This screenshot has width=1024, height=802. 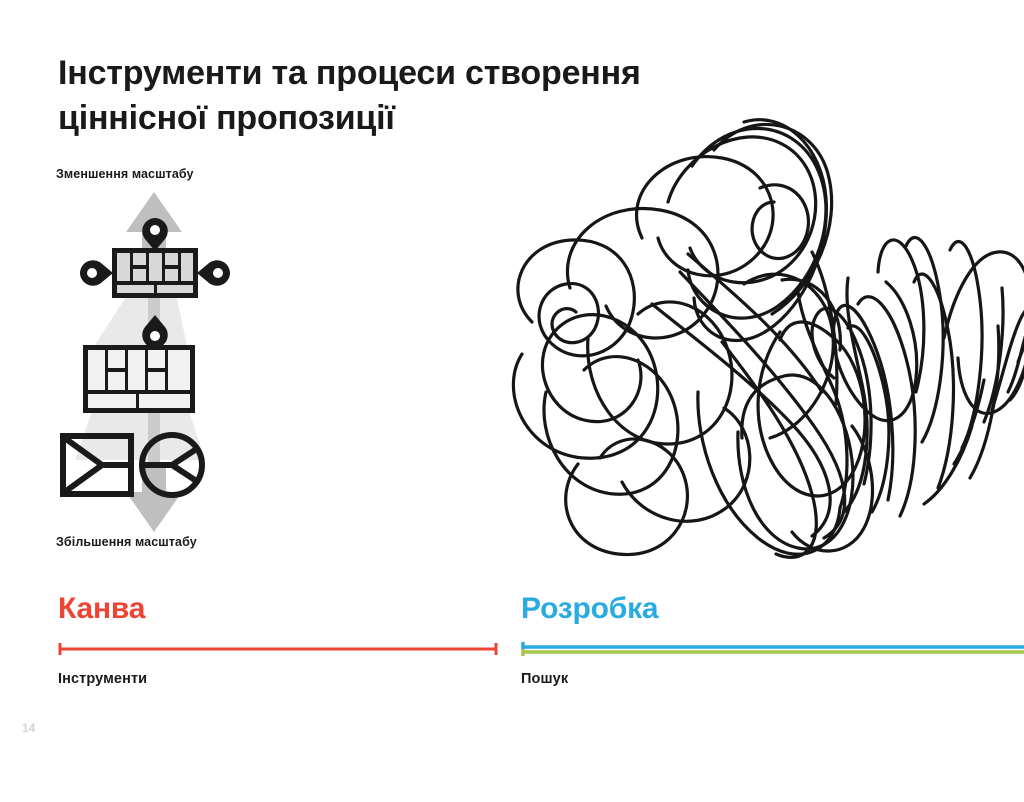 I want to click on page-number: 14, so click(x=29, y=728).